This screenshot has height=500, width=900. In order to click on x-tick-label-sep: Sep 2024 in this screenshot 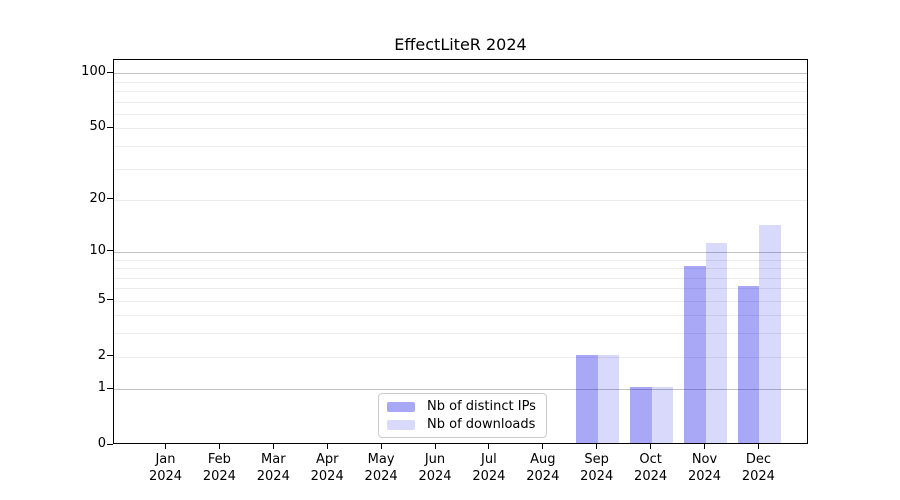, I will do `click(597, 468)`.